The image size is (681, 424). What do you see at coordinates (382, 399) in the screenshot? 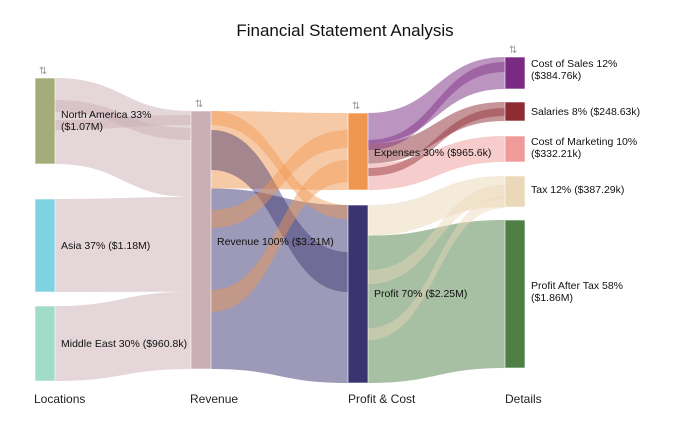
I see `column-label-profit-cost: Profit & Cost` at bounding box center [382, 399].